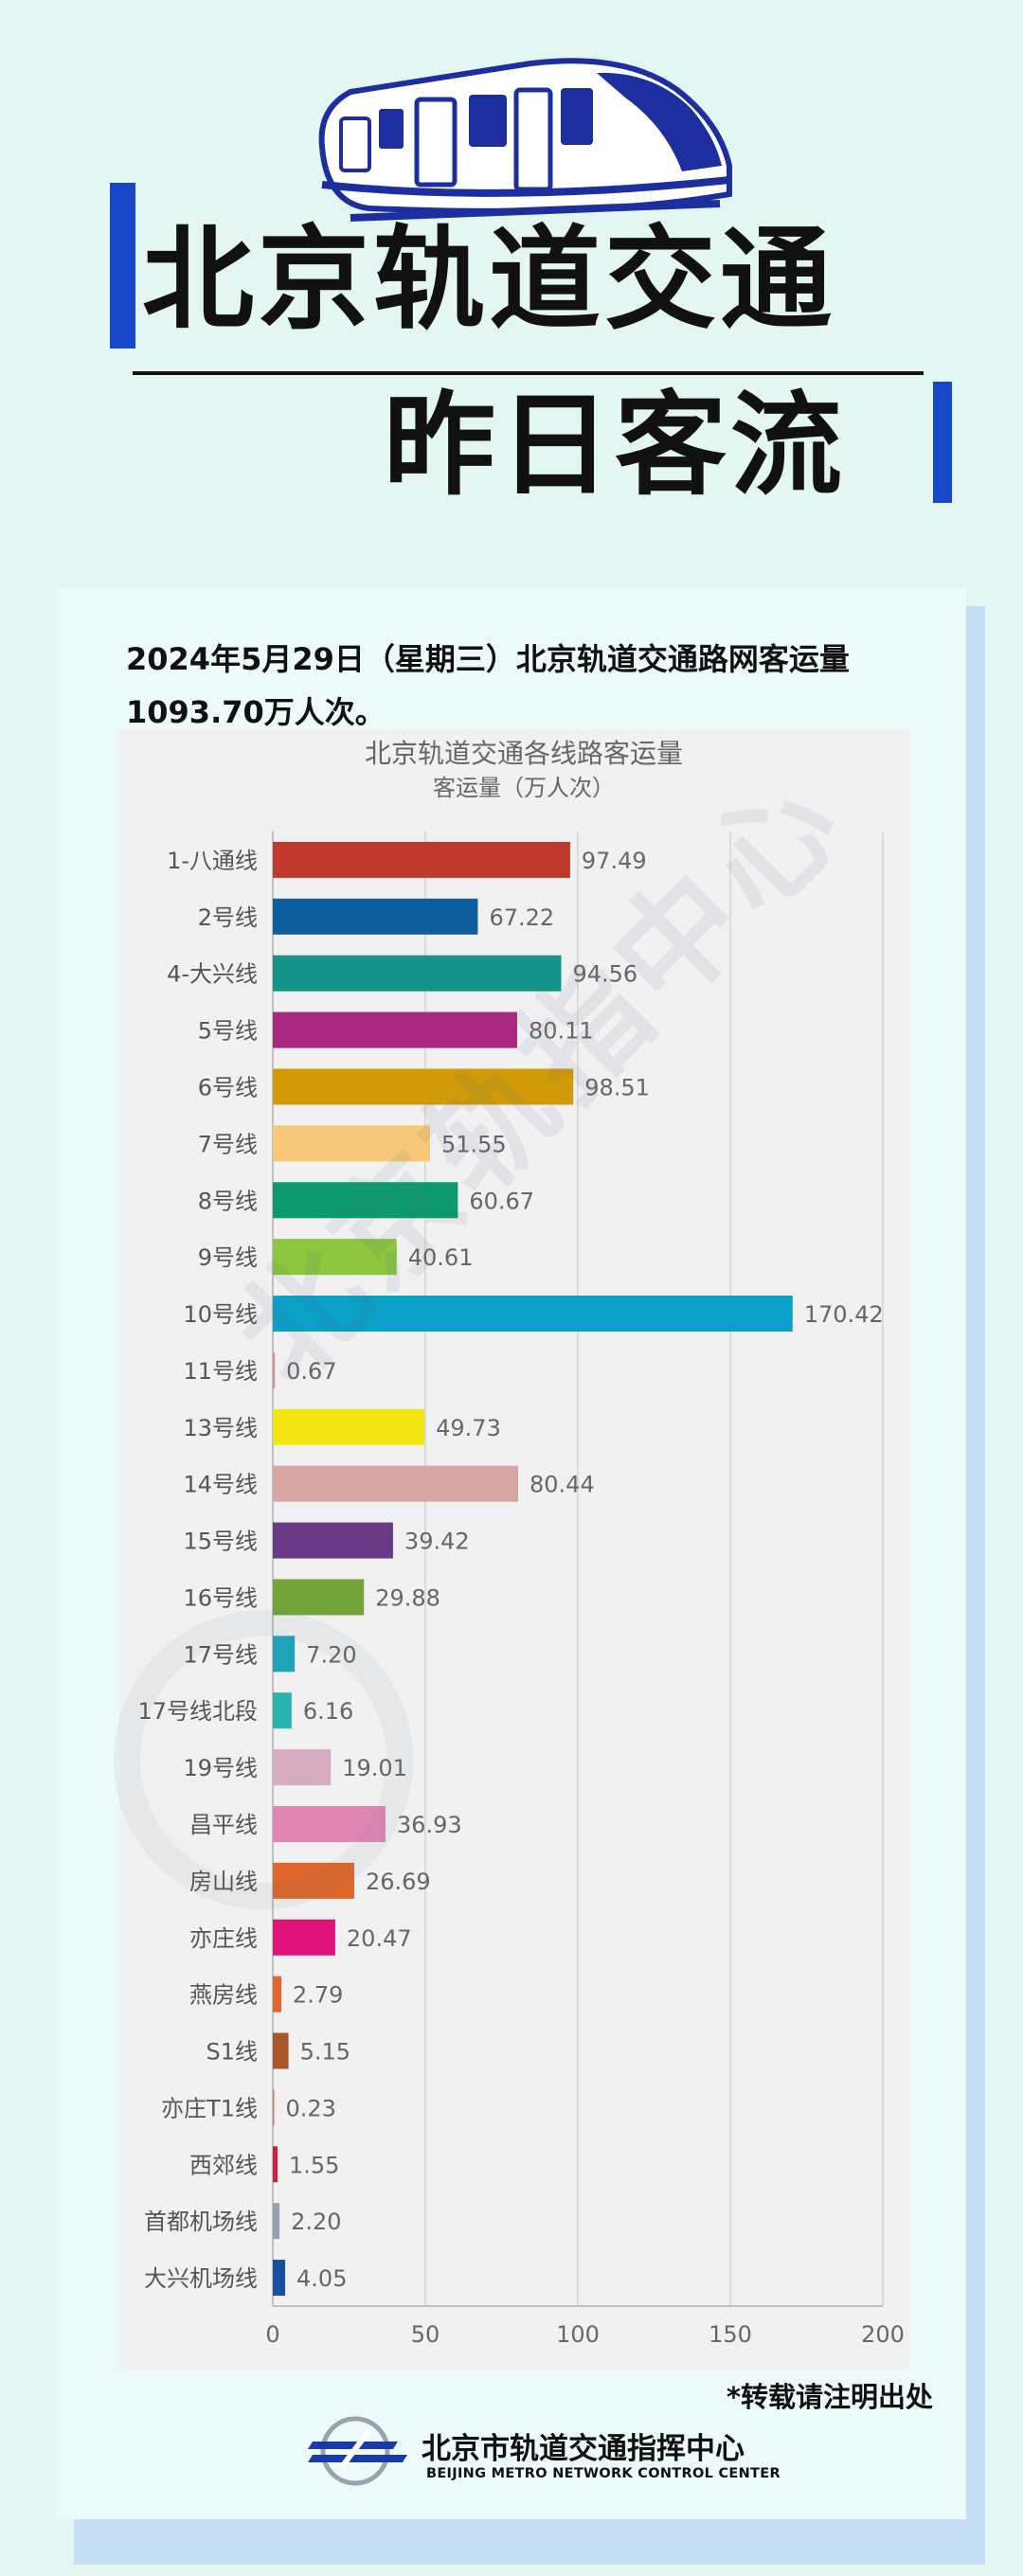 This screenshot has width=1023, height=2576. What do you see at coordinates (223, 1938) in the screenshot?
I see `category-label: 亦庄线` at bounding box center [223, 1938].